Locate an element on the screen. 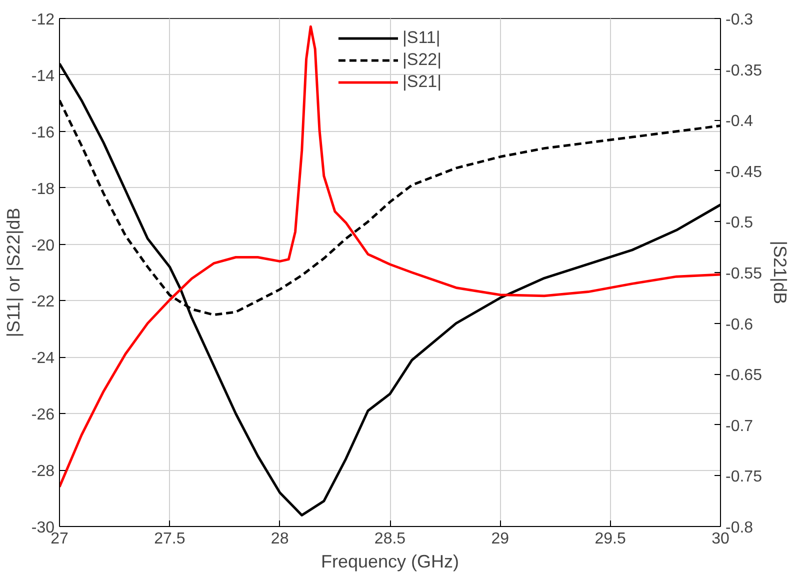 The height and width of the screenshot is (574, 792). y2-tick-label: -0.5 is located at coordinates (740, 223).